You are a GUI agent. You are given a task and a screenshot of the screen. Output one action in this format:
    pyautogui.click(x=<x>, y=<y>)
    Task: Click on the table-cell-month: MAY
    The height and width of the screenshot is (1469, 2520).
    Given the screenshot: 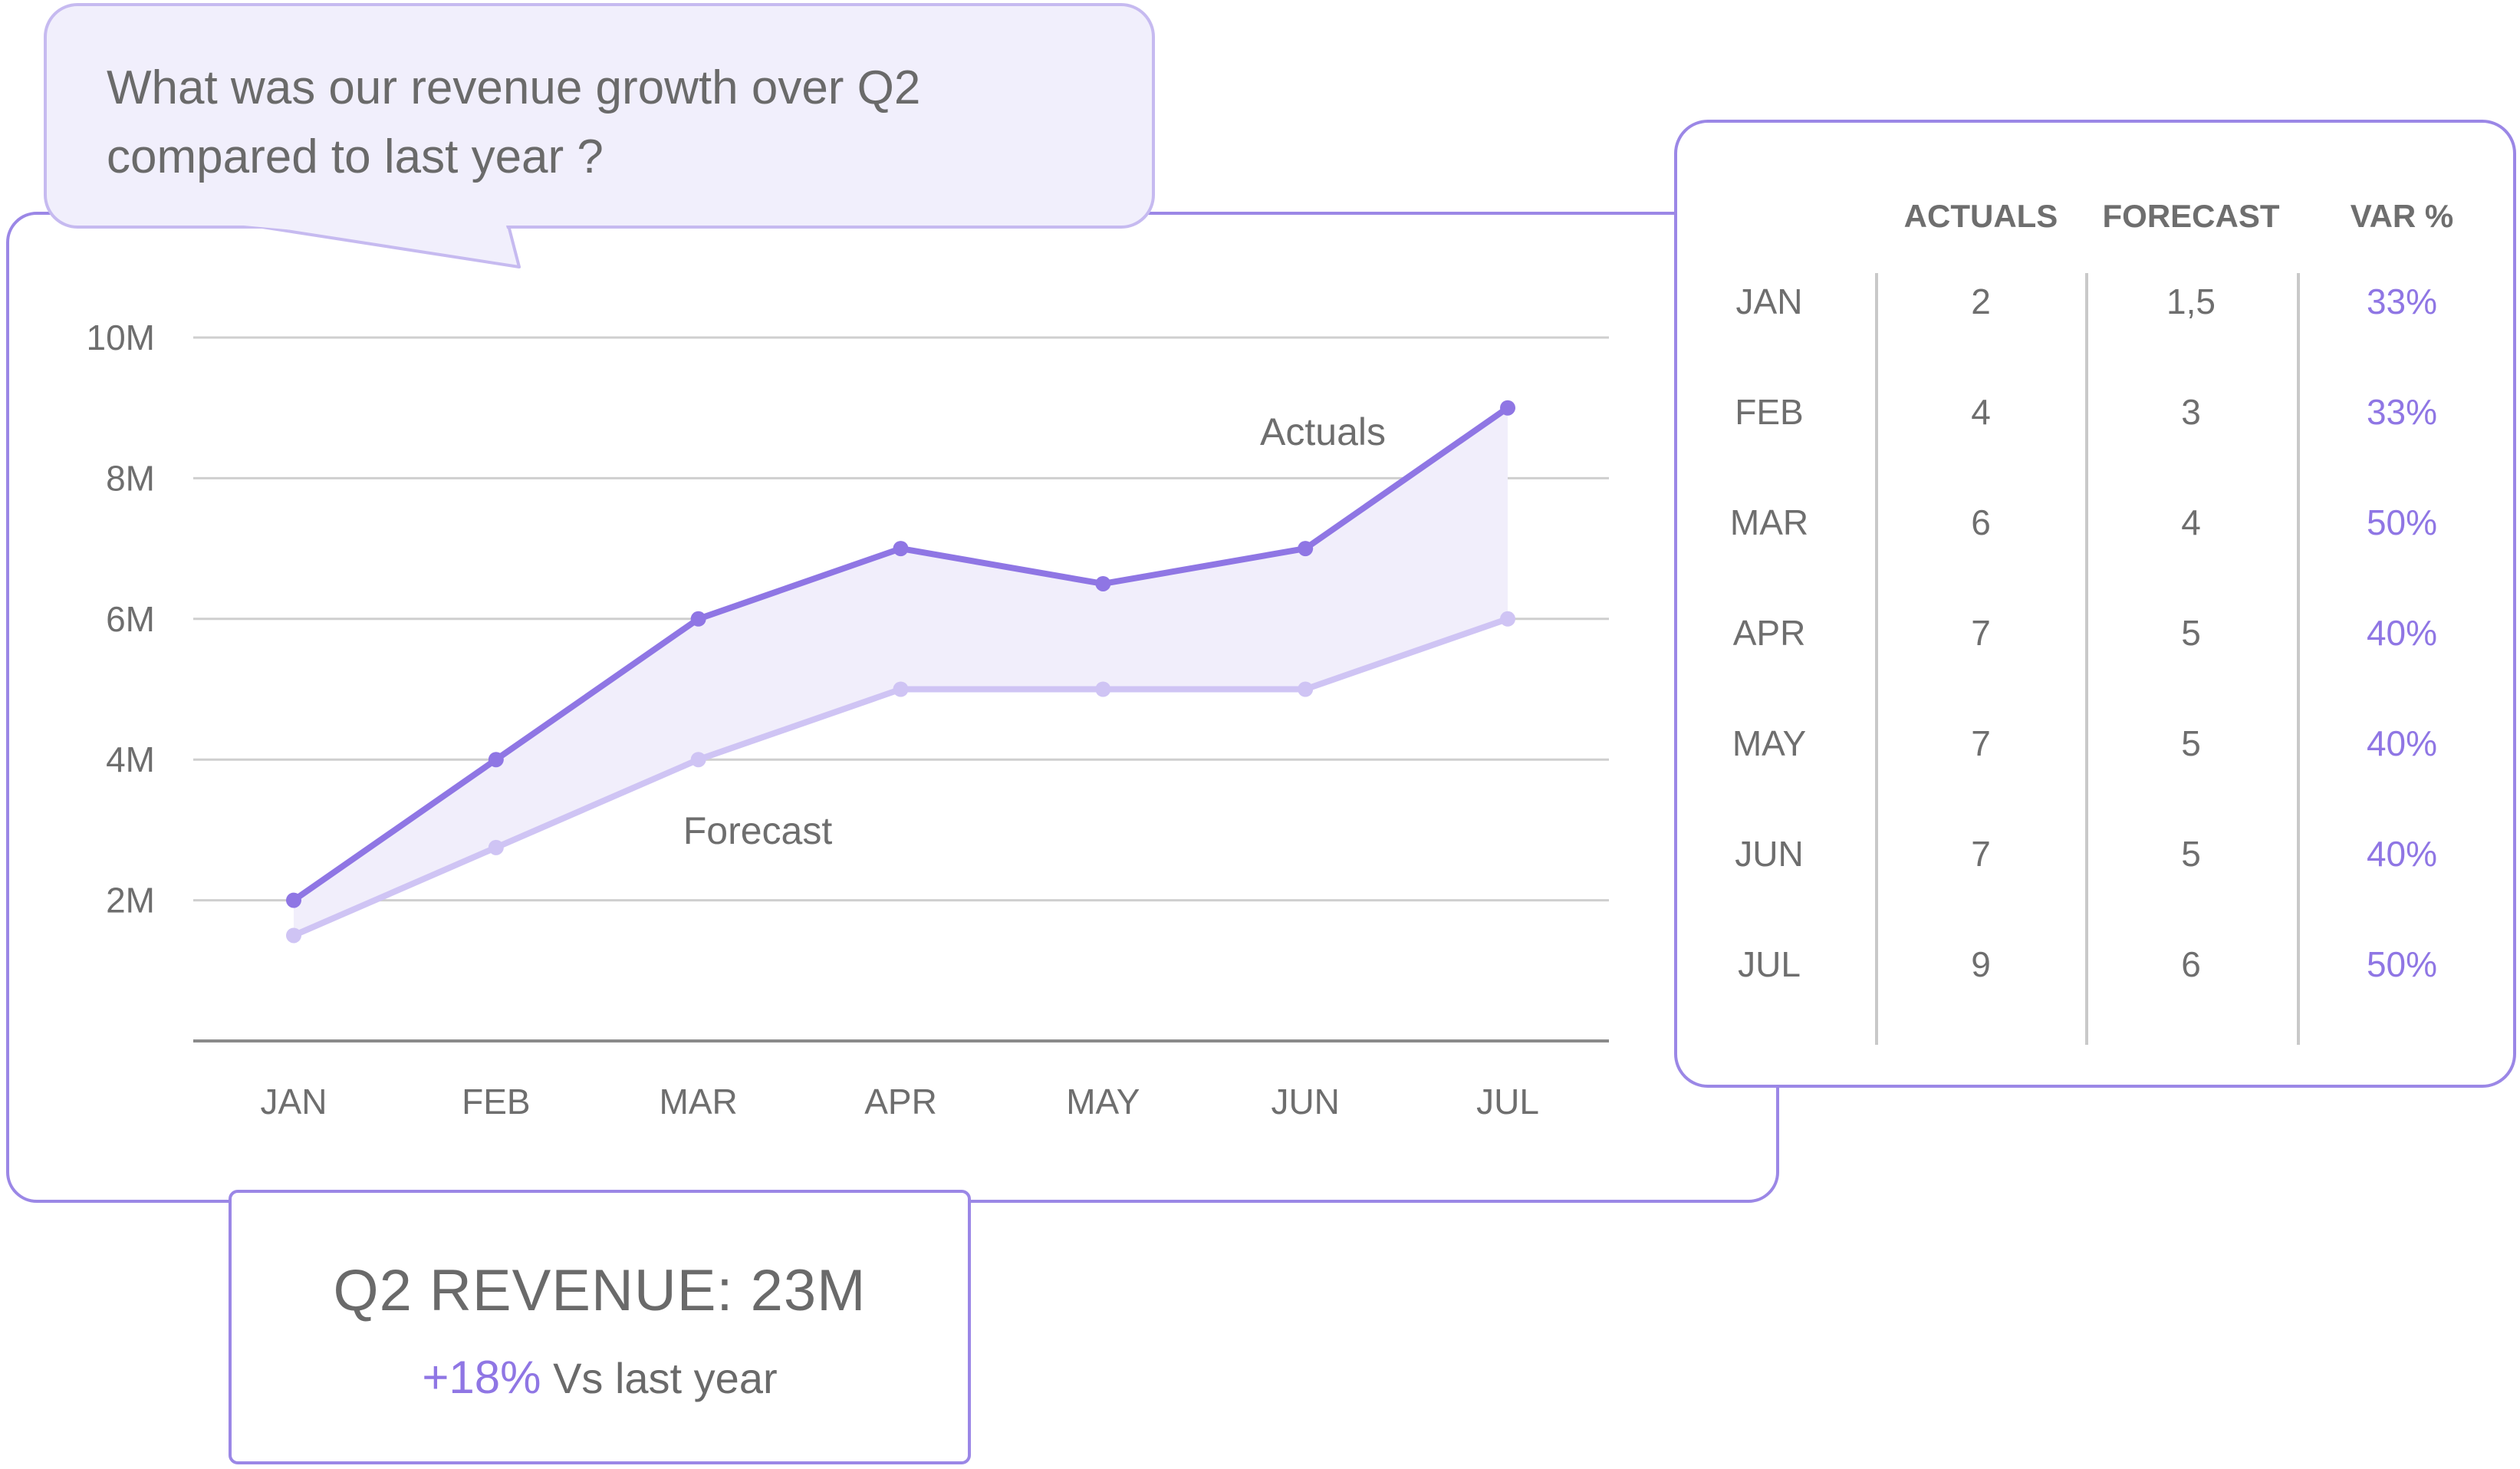 What is the action you would take?
    pyautogui.click(x=1769, y=743)
    